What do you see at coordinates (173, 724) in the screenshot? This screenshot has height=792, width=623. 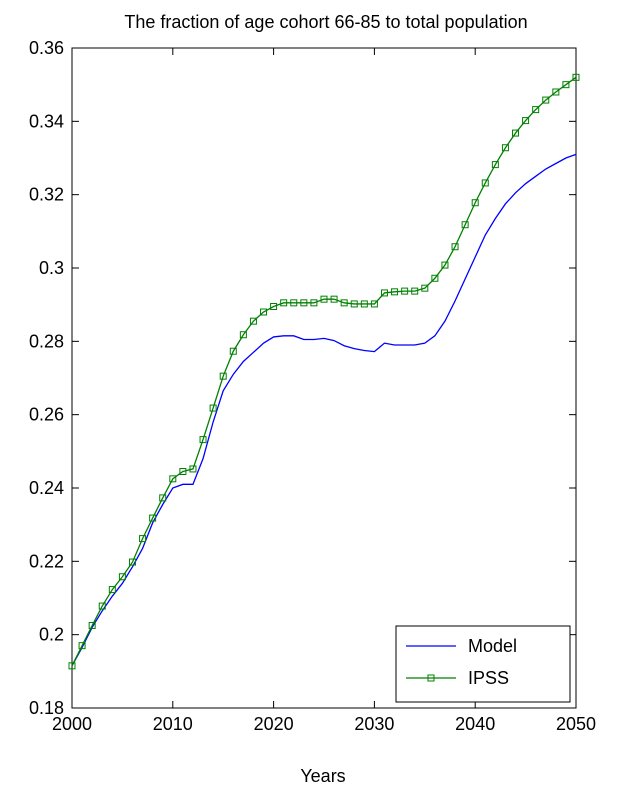 I see `x-tick-label: 2010` at bounding box center [173, 724].